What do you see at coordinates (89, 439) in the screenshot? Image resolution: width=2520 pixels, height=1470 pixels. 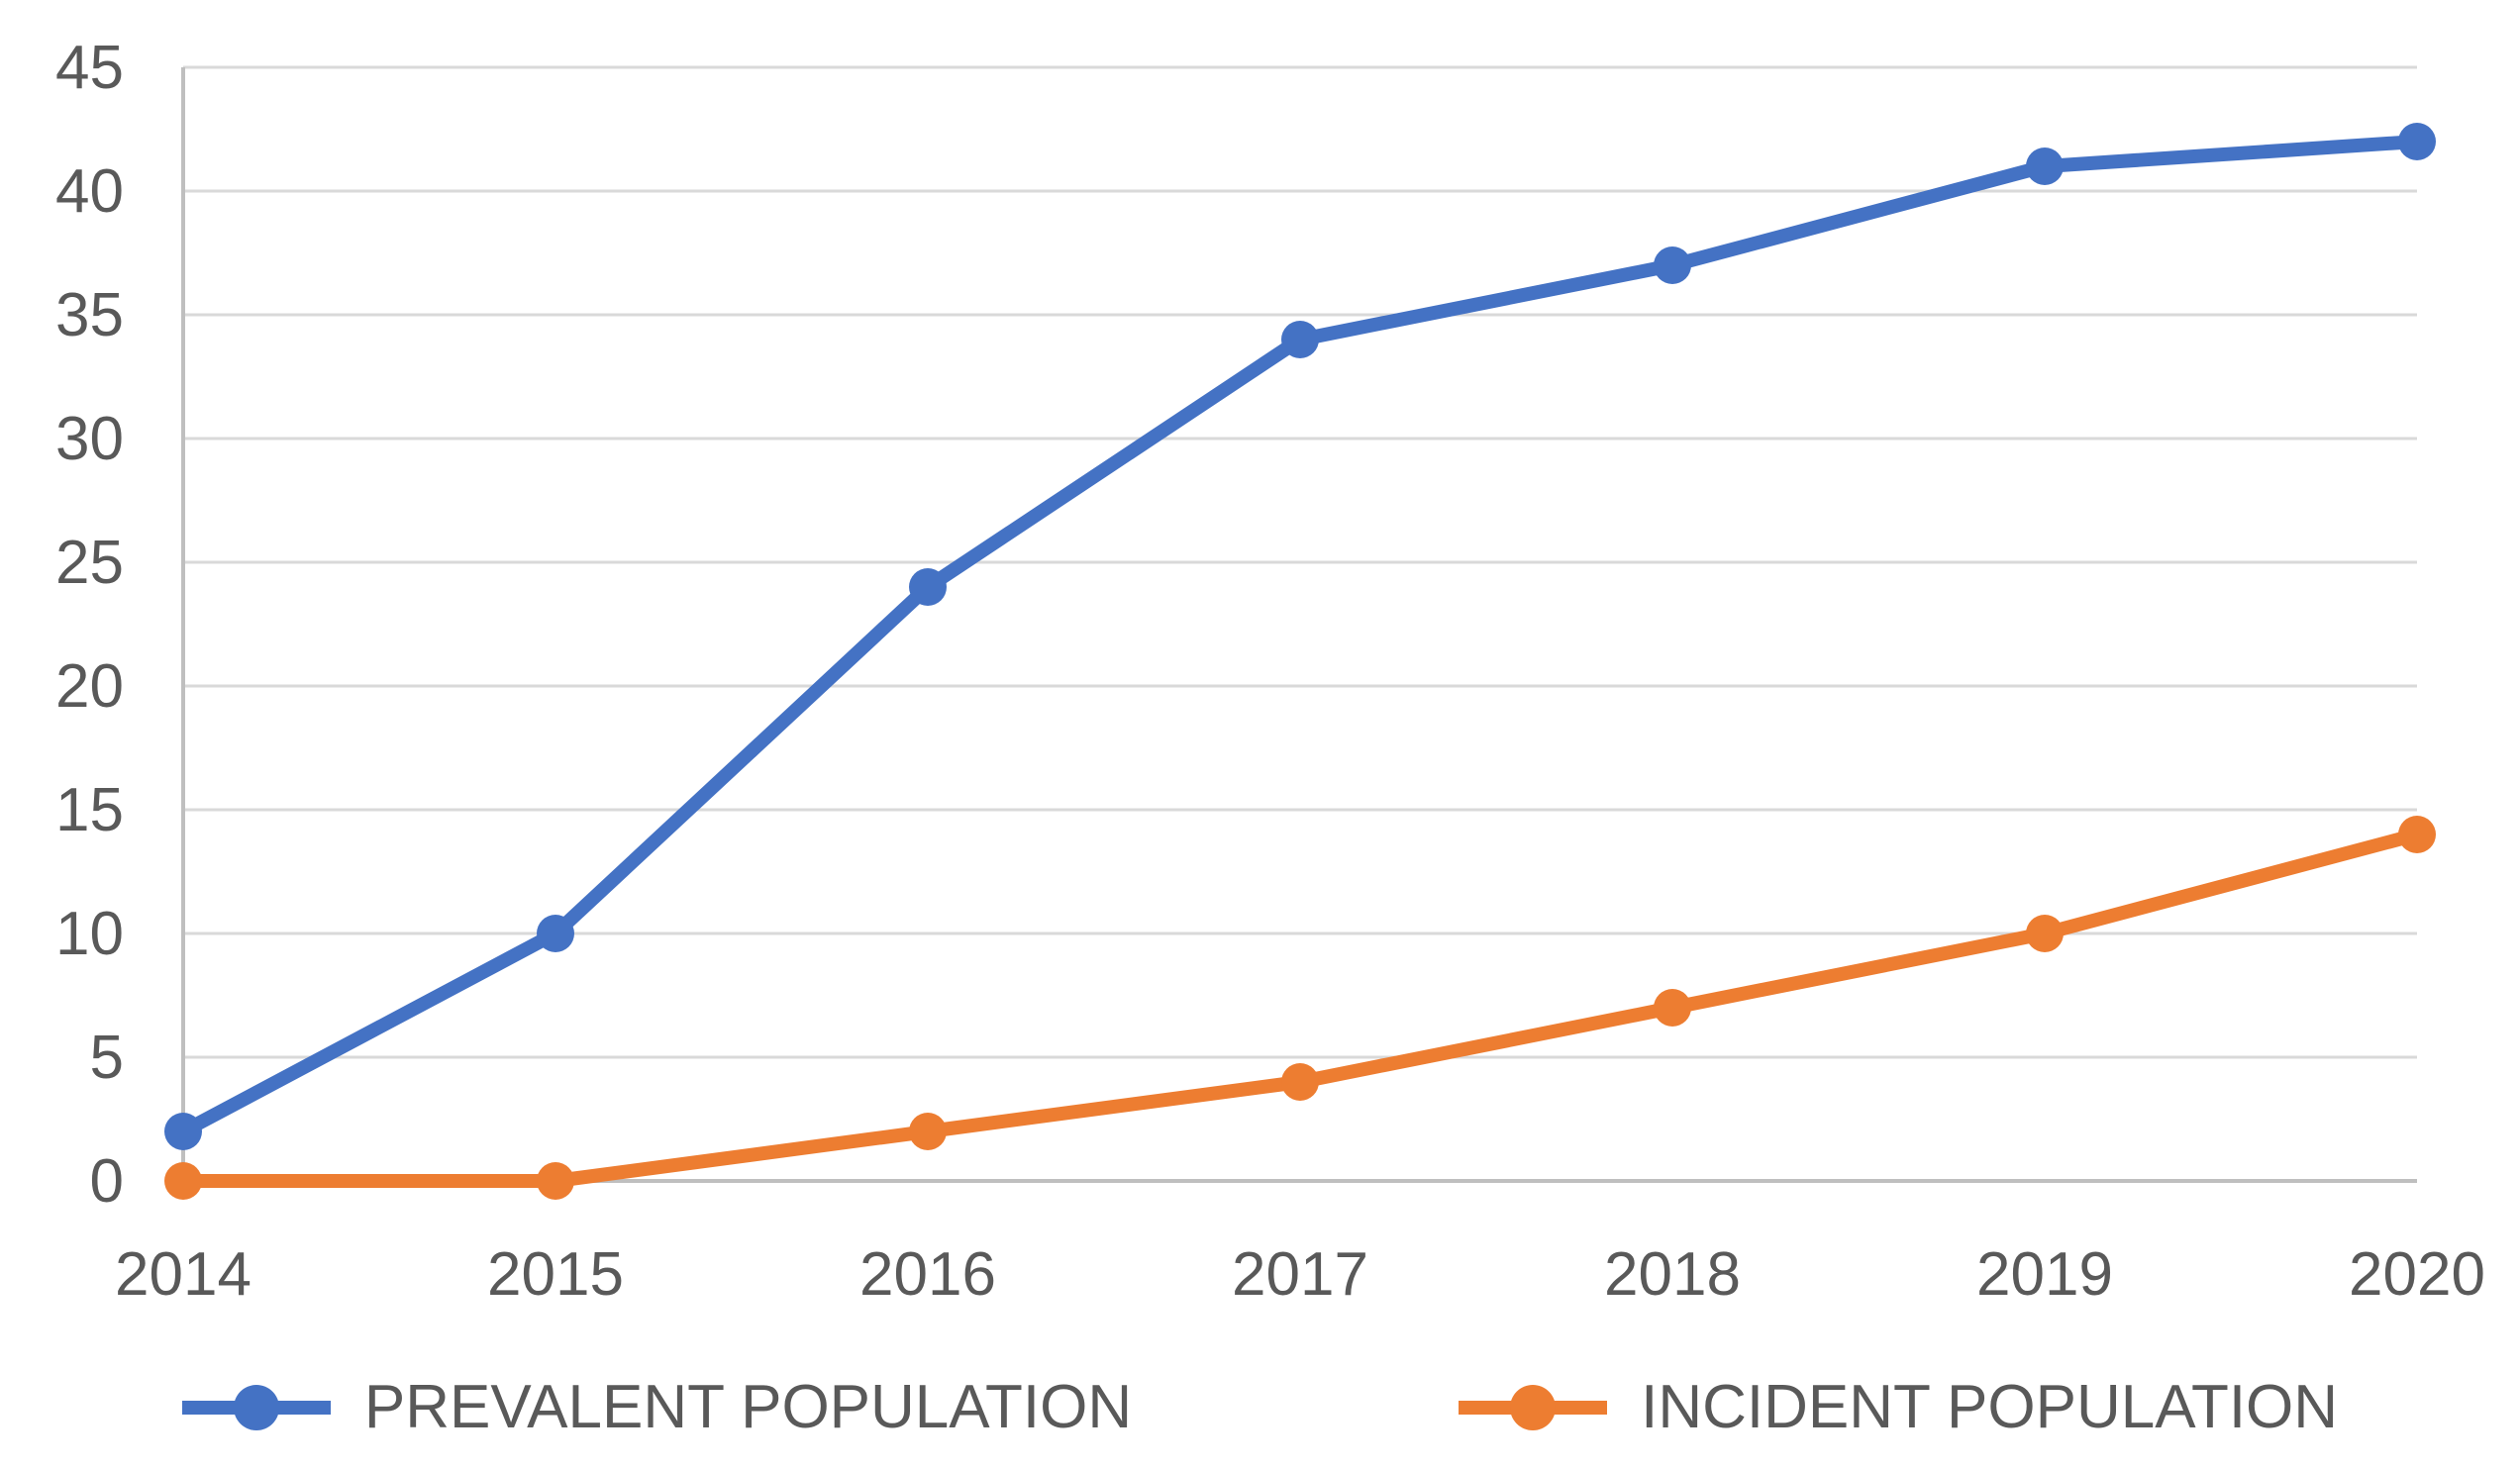 I see `y-tick-label: 30` at bounding box center [89, 439].